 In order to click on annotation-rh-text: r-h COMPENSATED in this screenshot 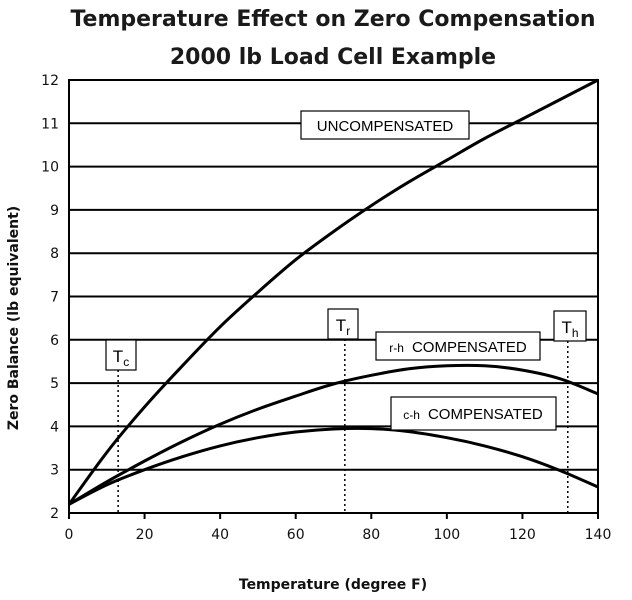, I will do `click(458, 347)`.